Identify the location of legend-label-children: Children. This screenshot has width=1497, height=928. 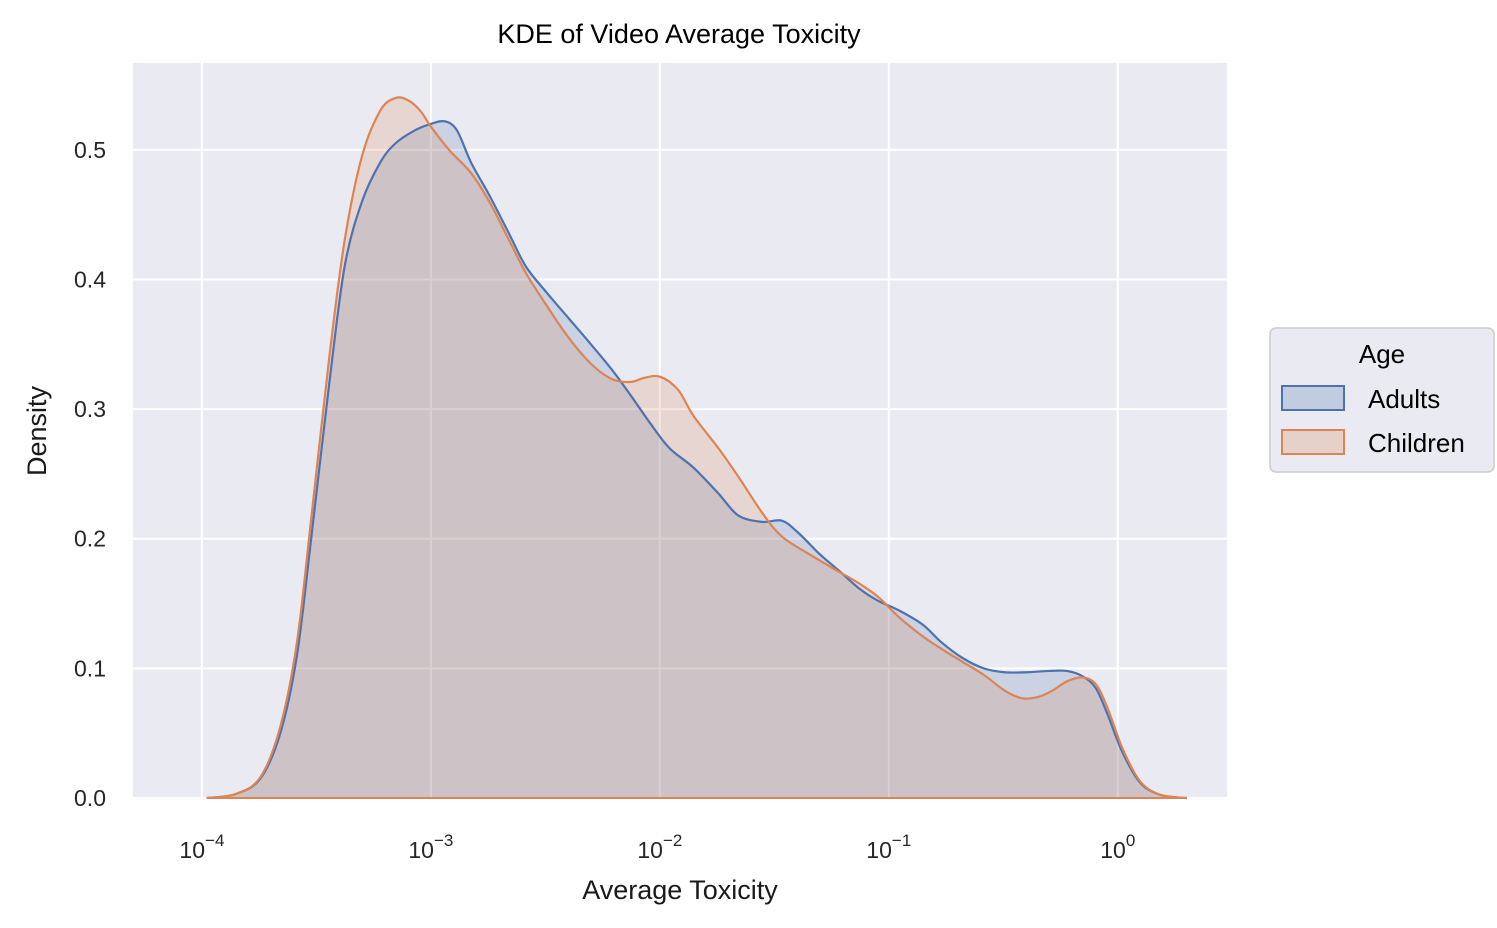
(1416, 443).